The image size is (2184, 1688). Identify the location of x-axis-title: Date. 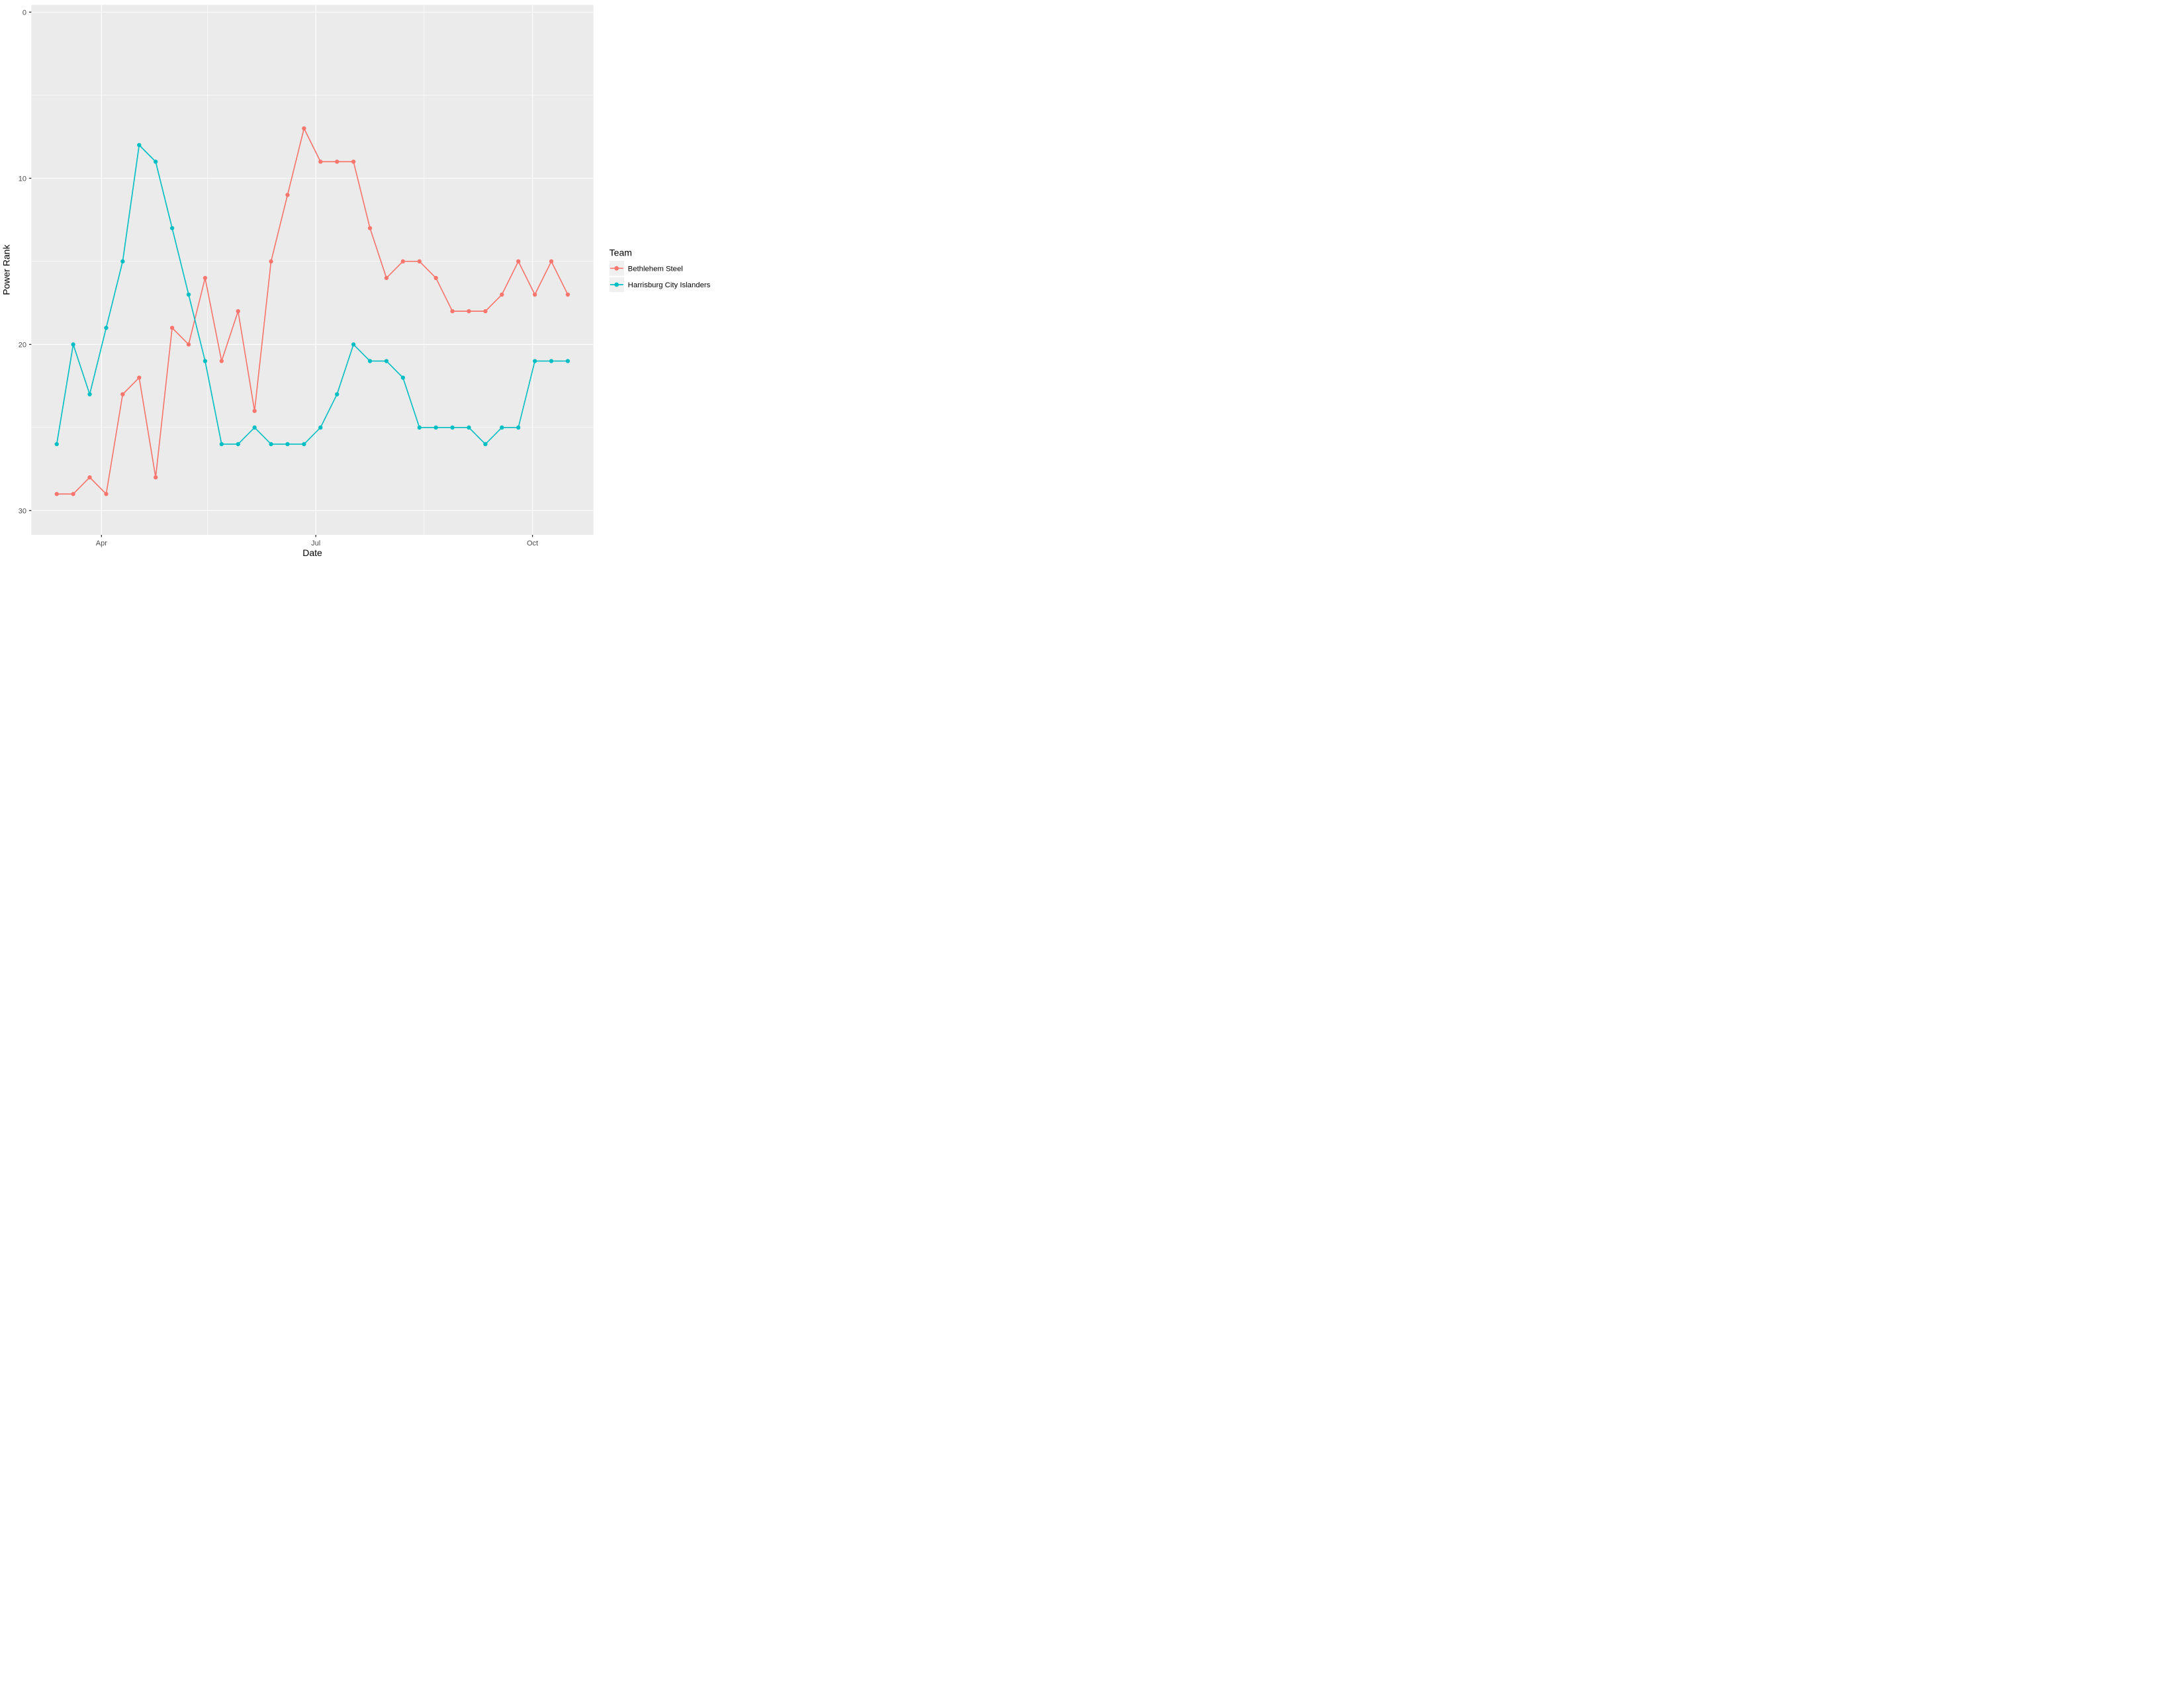
(312, 552).